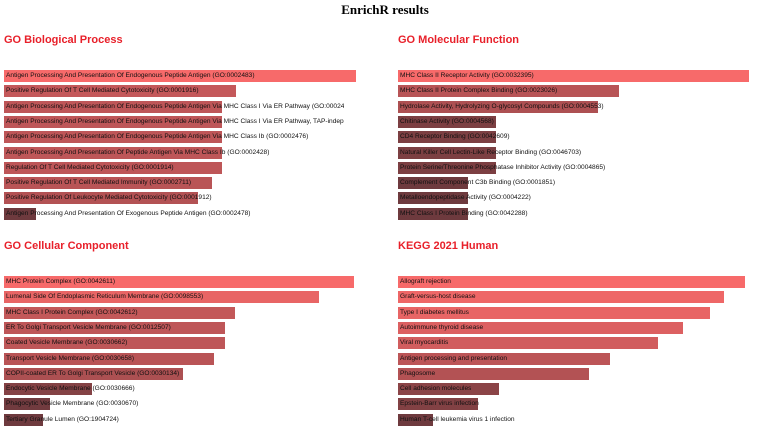  I want to click on bar-label: Epstein-Barr virus infection, so click(439, 404).